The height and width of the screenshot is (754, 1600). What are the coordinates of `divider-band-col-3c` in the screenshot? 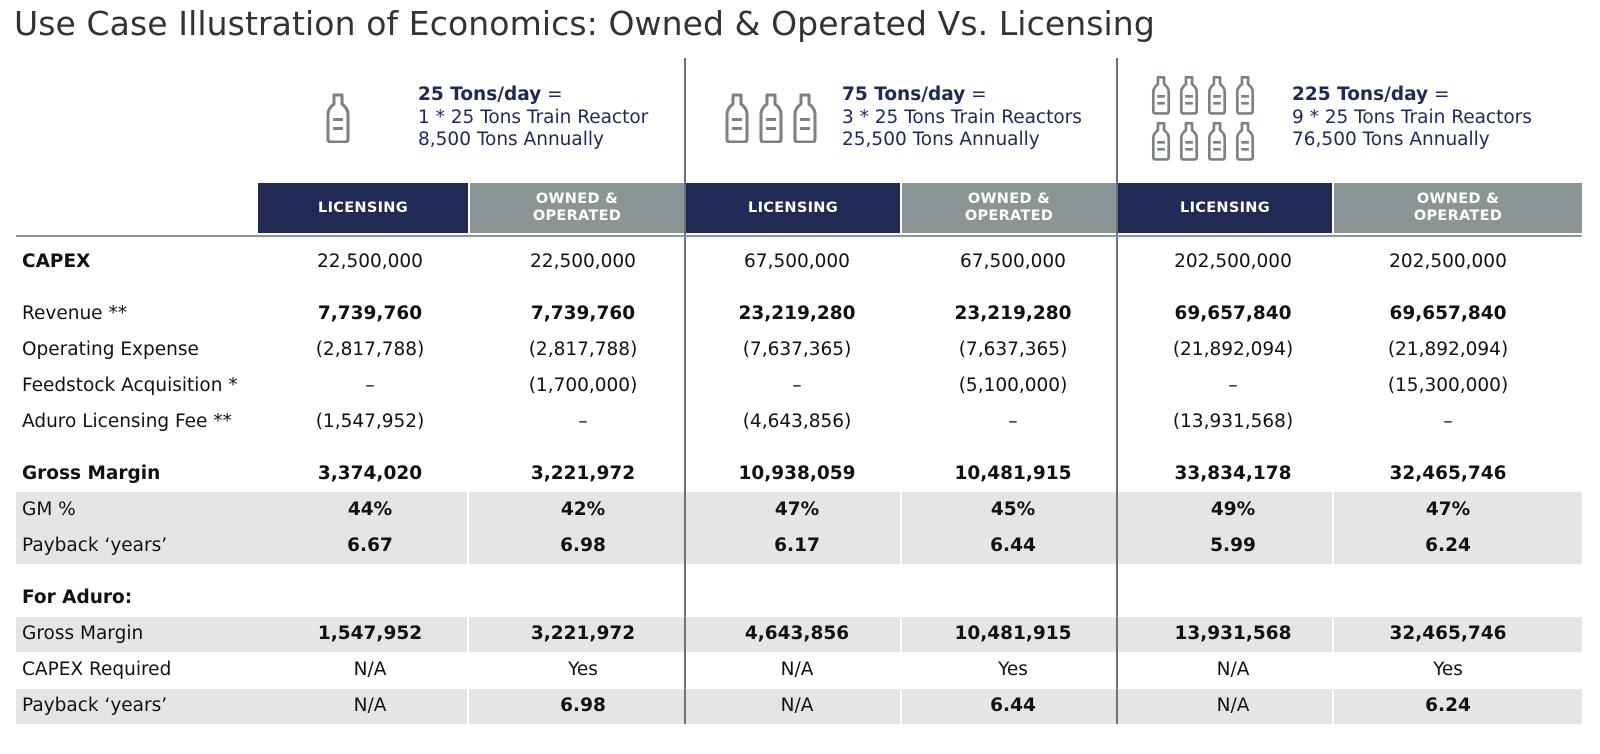 It's located at (1333, 706).